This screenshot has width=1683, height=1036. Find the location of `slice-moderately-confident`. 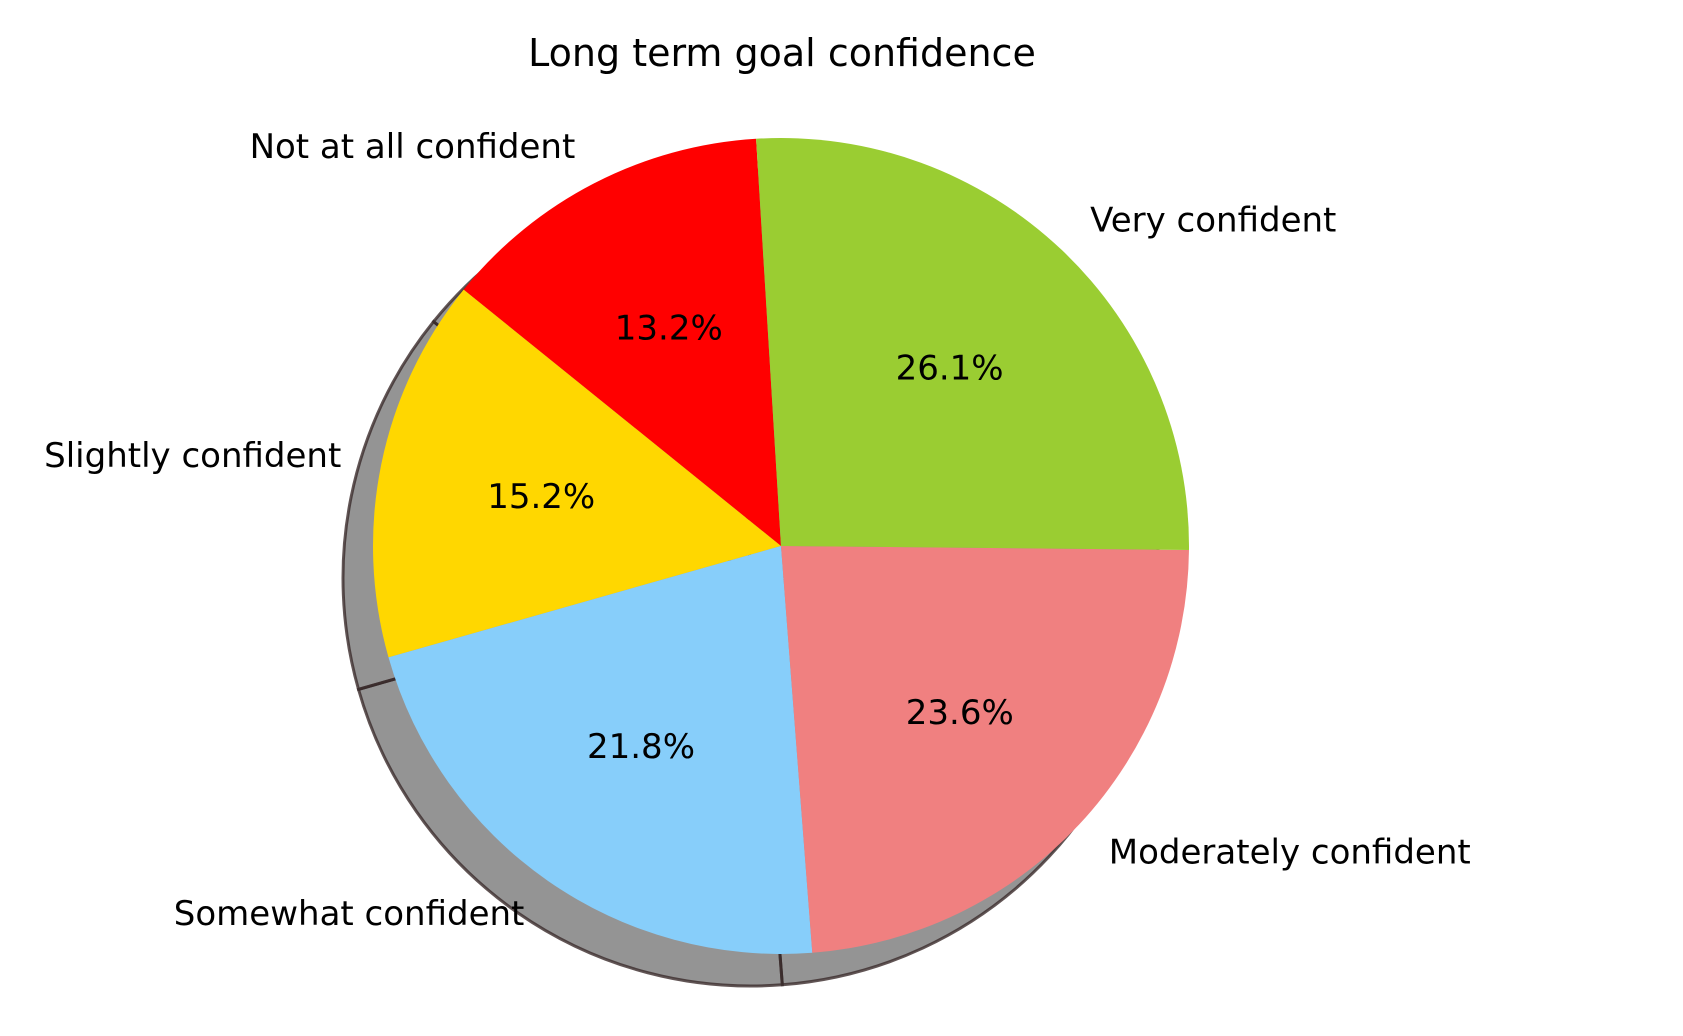

slice-moderately-confident is located at coordinates (985, 749).